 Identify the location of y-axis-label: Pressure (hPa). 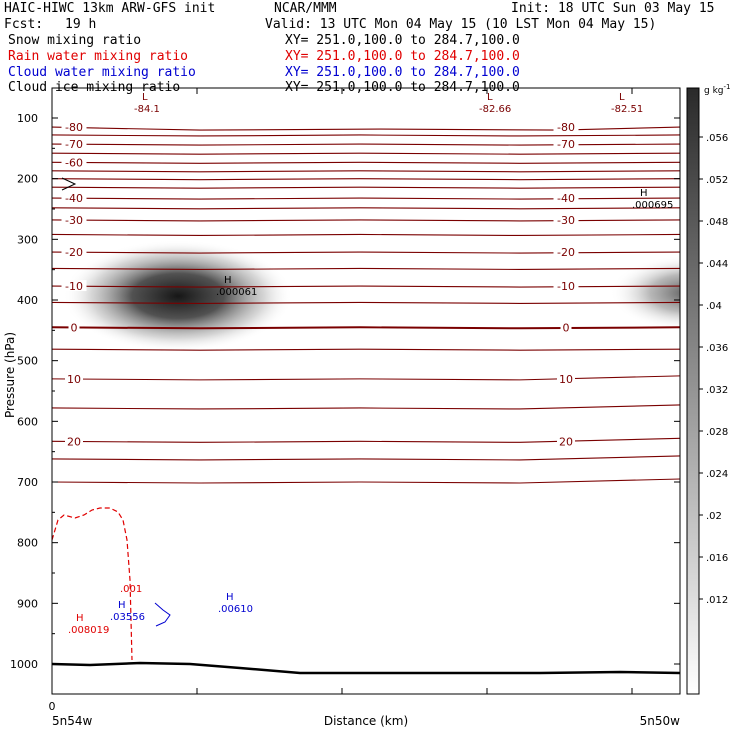
(10, 375).